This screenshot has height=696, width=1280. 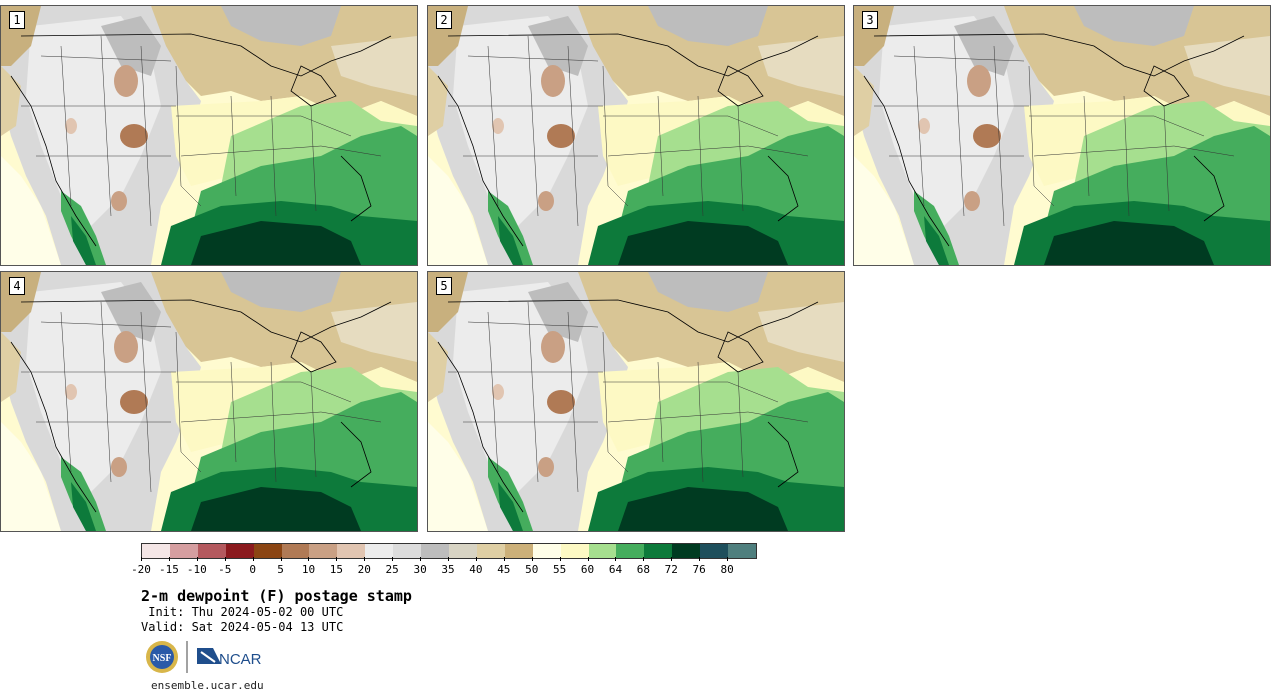 I want to click on svg-text: NCAR, so click(x=240, y=659).